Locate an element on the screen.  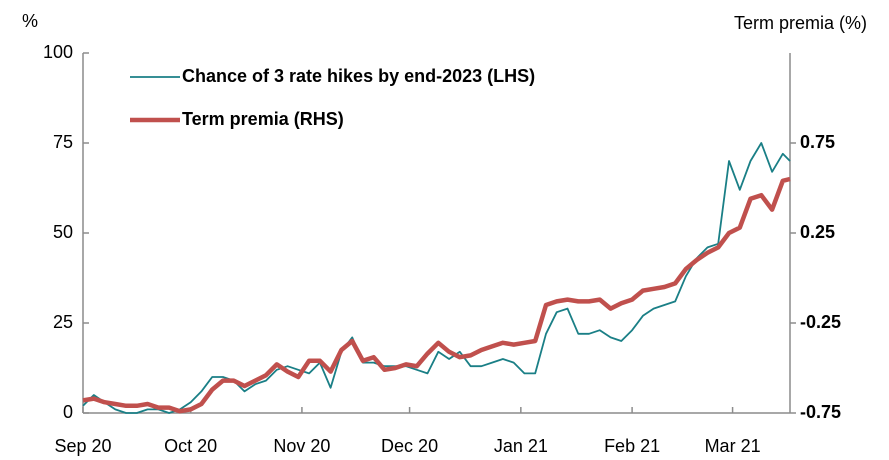
legend-label: Term premia (RHS) is located at coordinates (263, 119).